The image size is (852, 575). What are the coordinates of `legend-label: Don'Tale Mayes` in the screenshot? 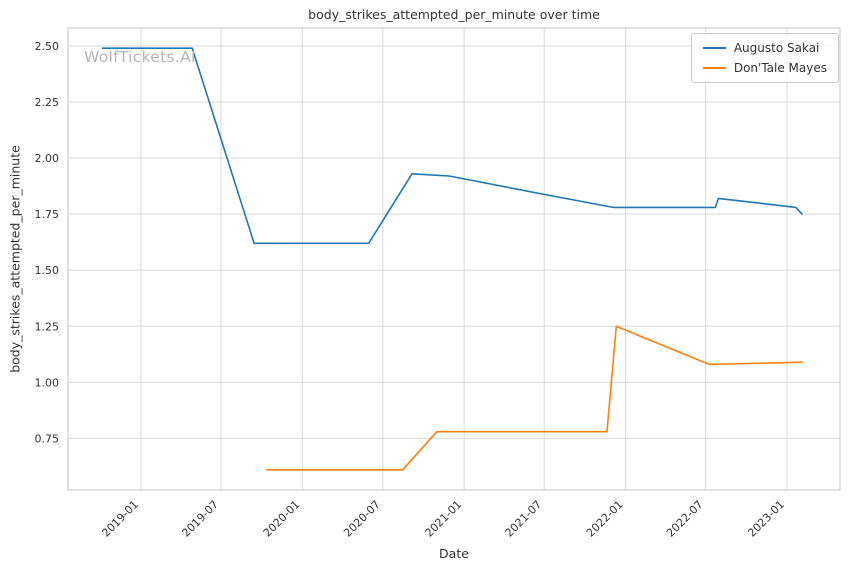 It's located at (780, 68).